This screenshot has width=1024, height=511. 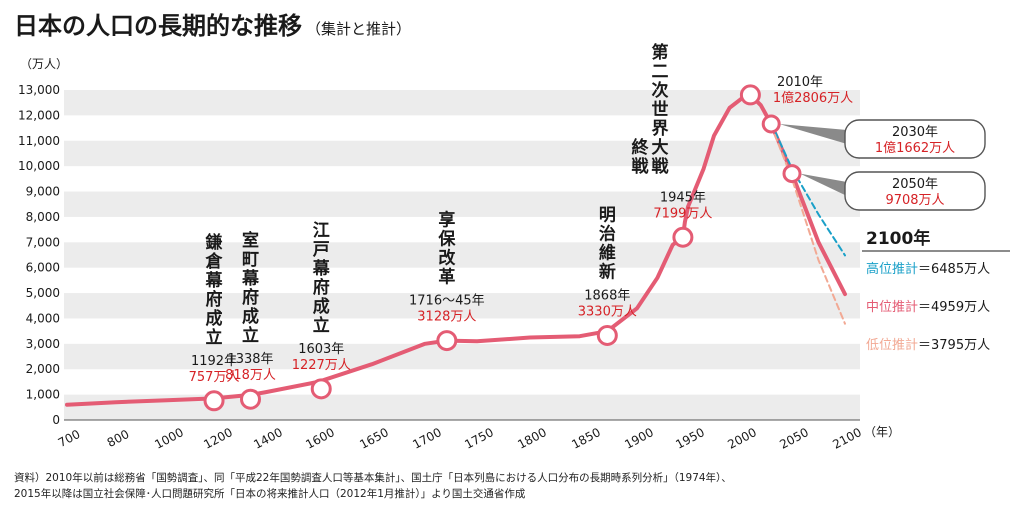 I want to click on callout-marker, so click(x=792, y=174).